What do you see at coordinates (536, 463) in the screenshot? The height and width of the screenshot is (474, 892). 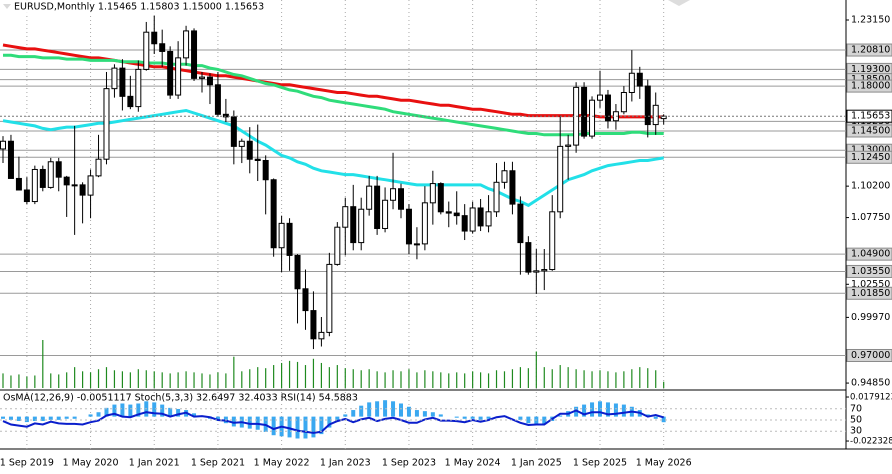 I see `x-tick-label: 1 Jan 2025` at bounding box center [536, 463].